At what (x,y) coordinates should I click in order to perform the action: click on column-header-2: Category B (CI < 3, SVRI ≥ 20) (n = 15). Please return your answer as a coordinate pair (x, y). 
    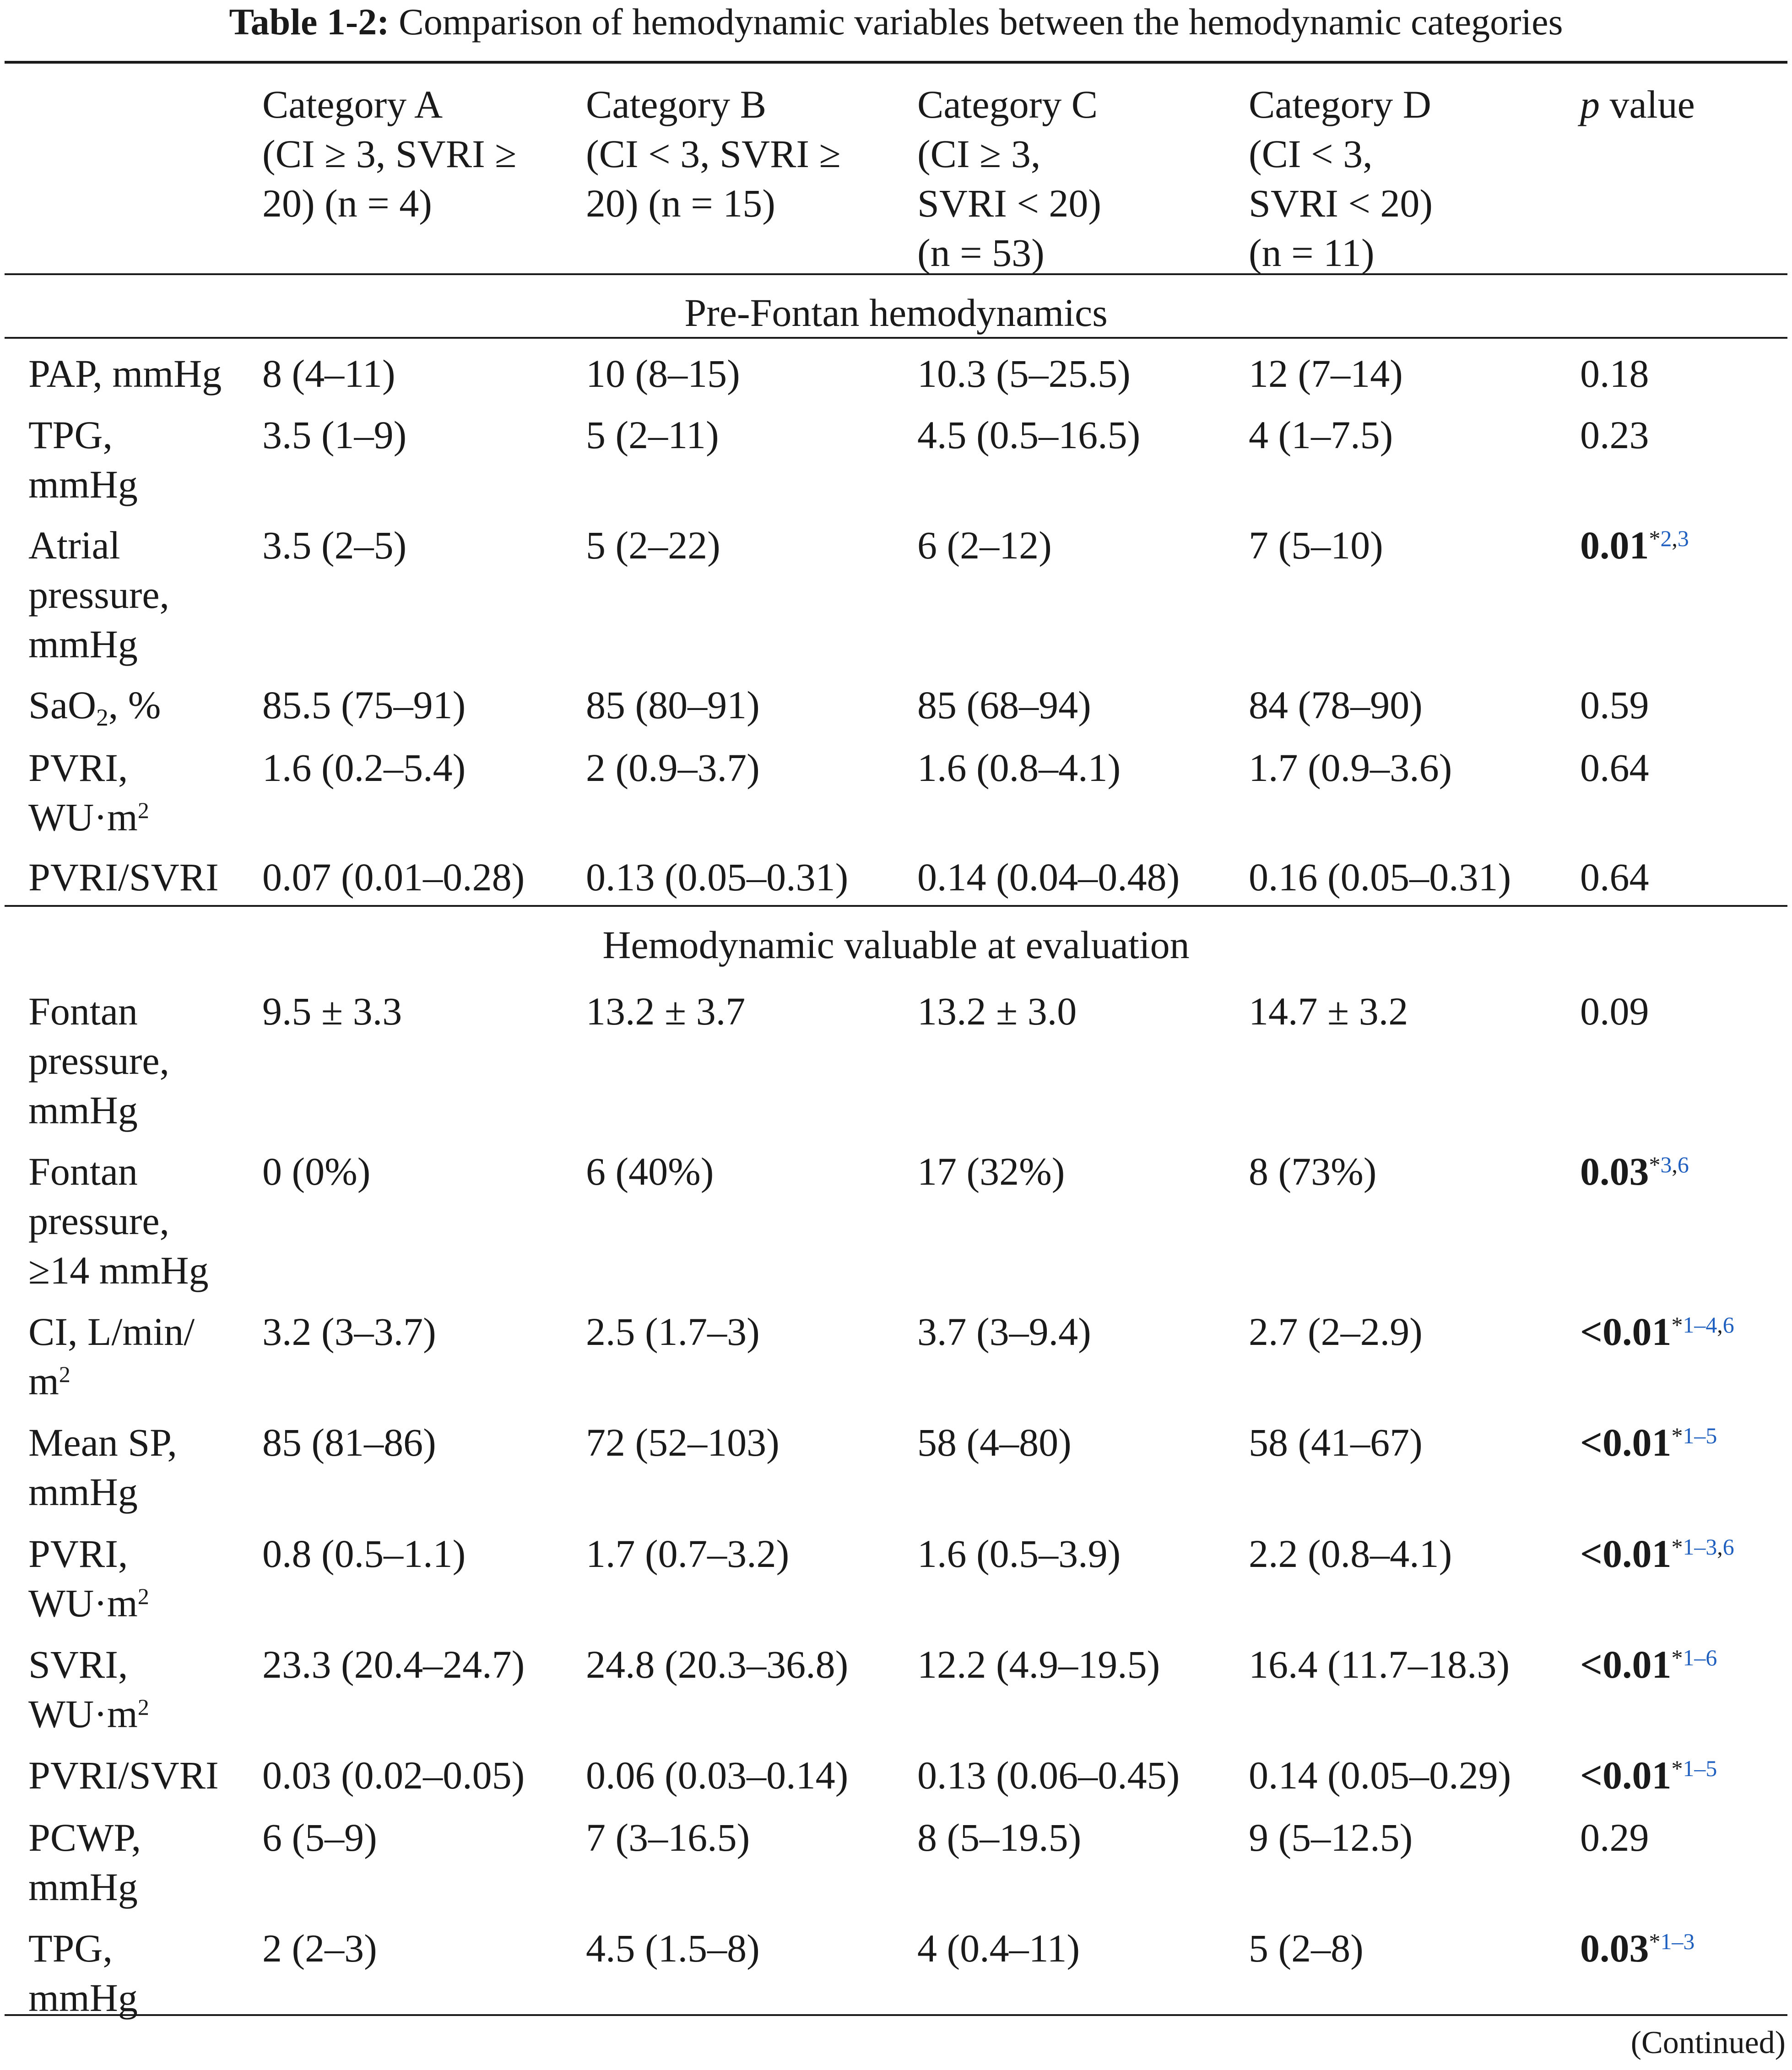
    Looking at the image, I should click on (713, 154).